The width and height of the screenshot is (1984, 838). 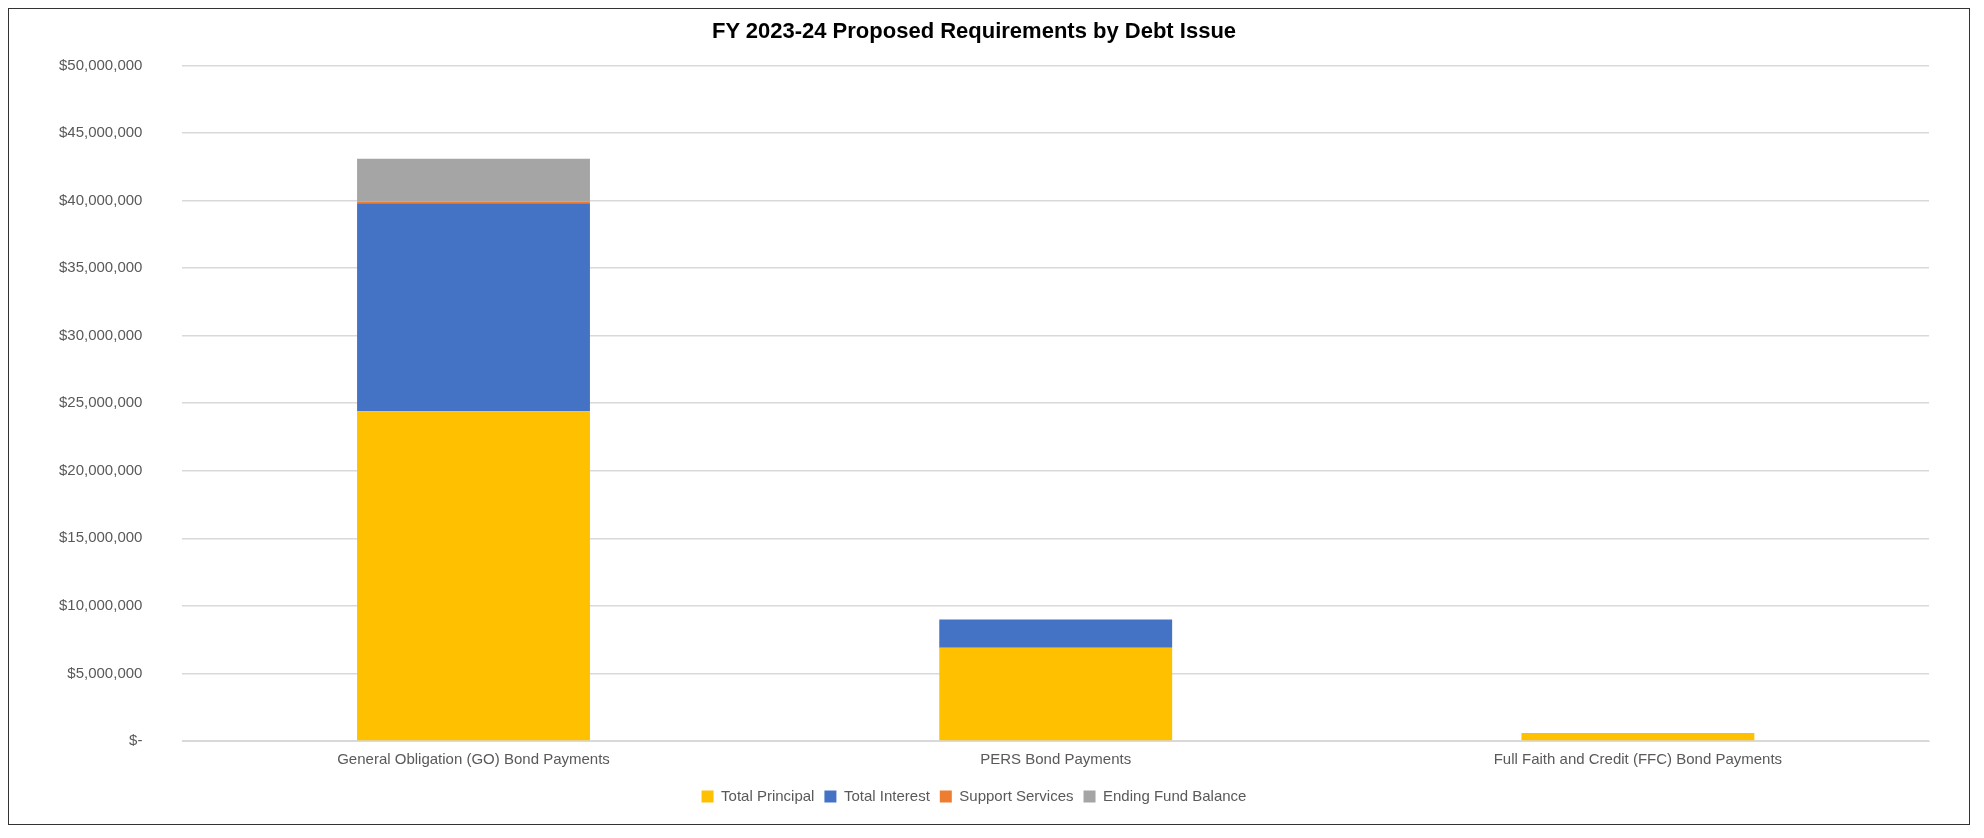 I want to click on y-tick-label: $30,000,000, so click(x=100, y=334).